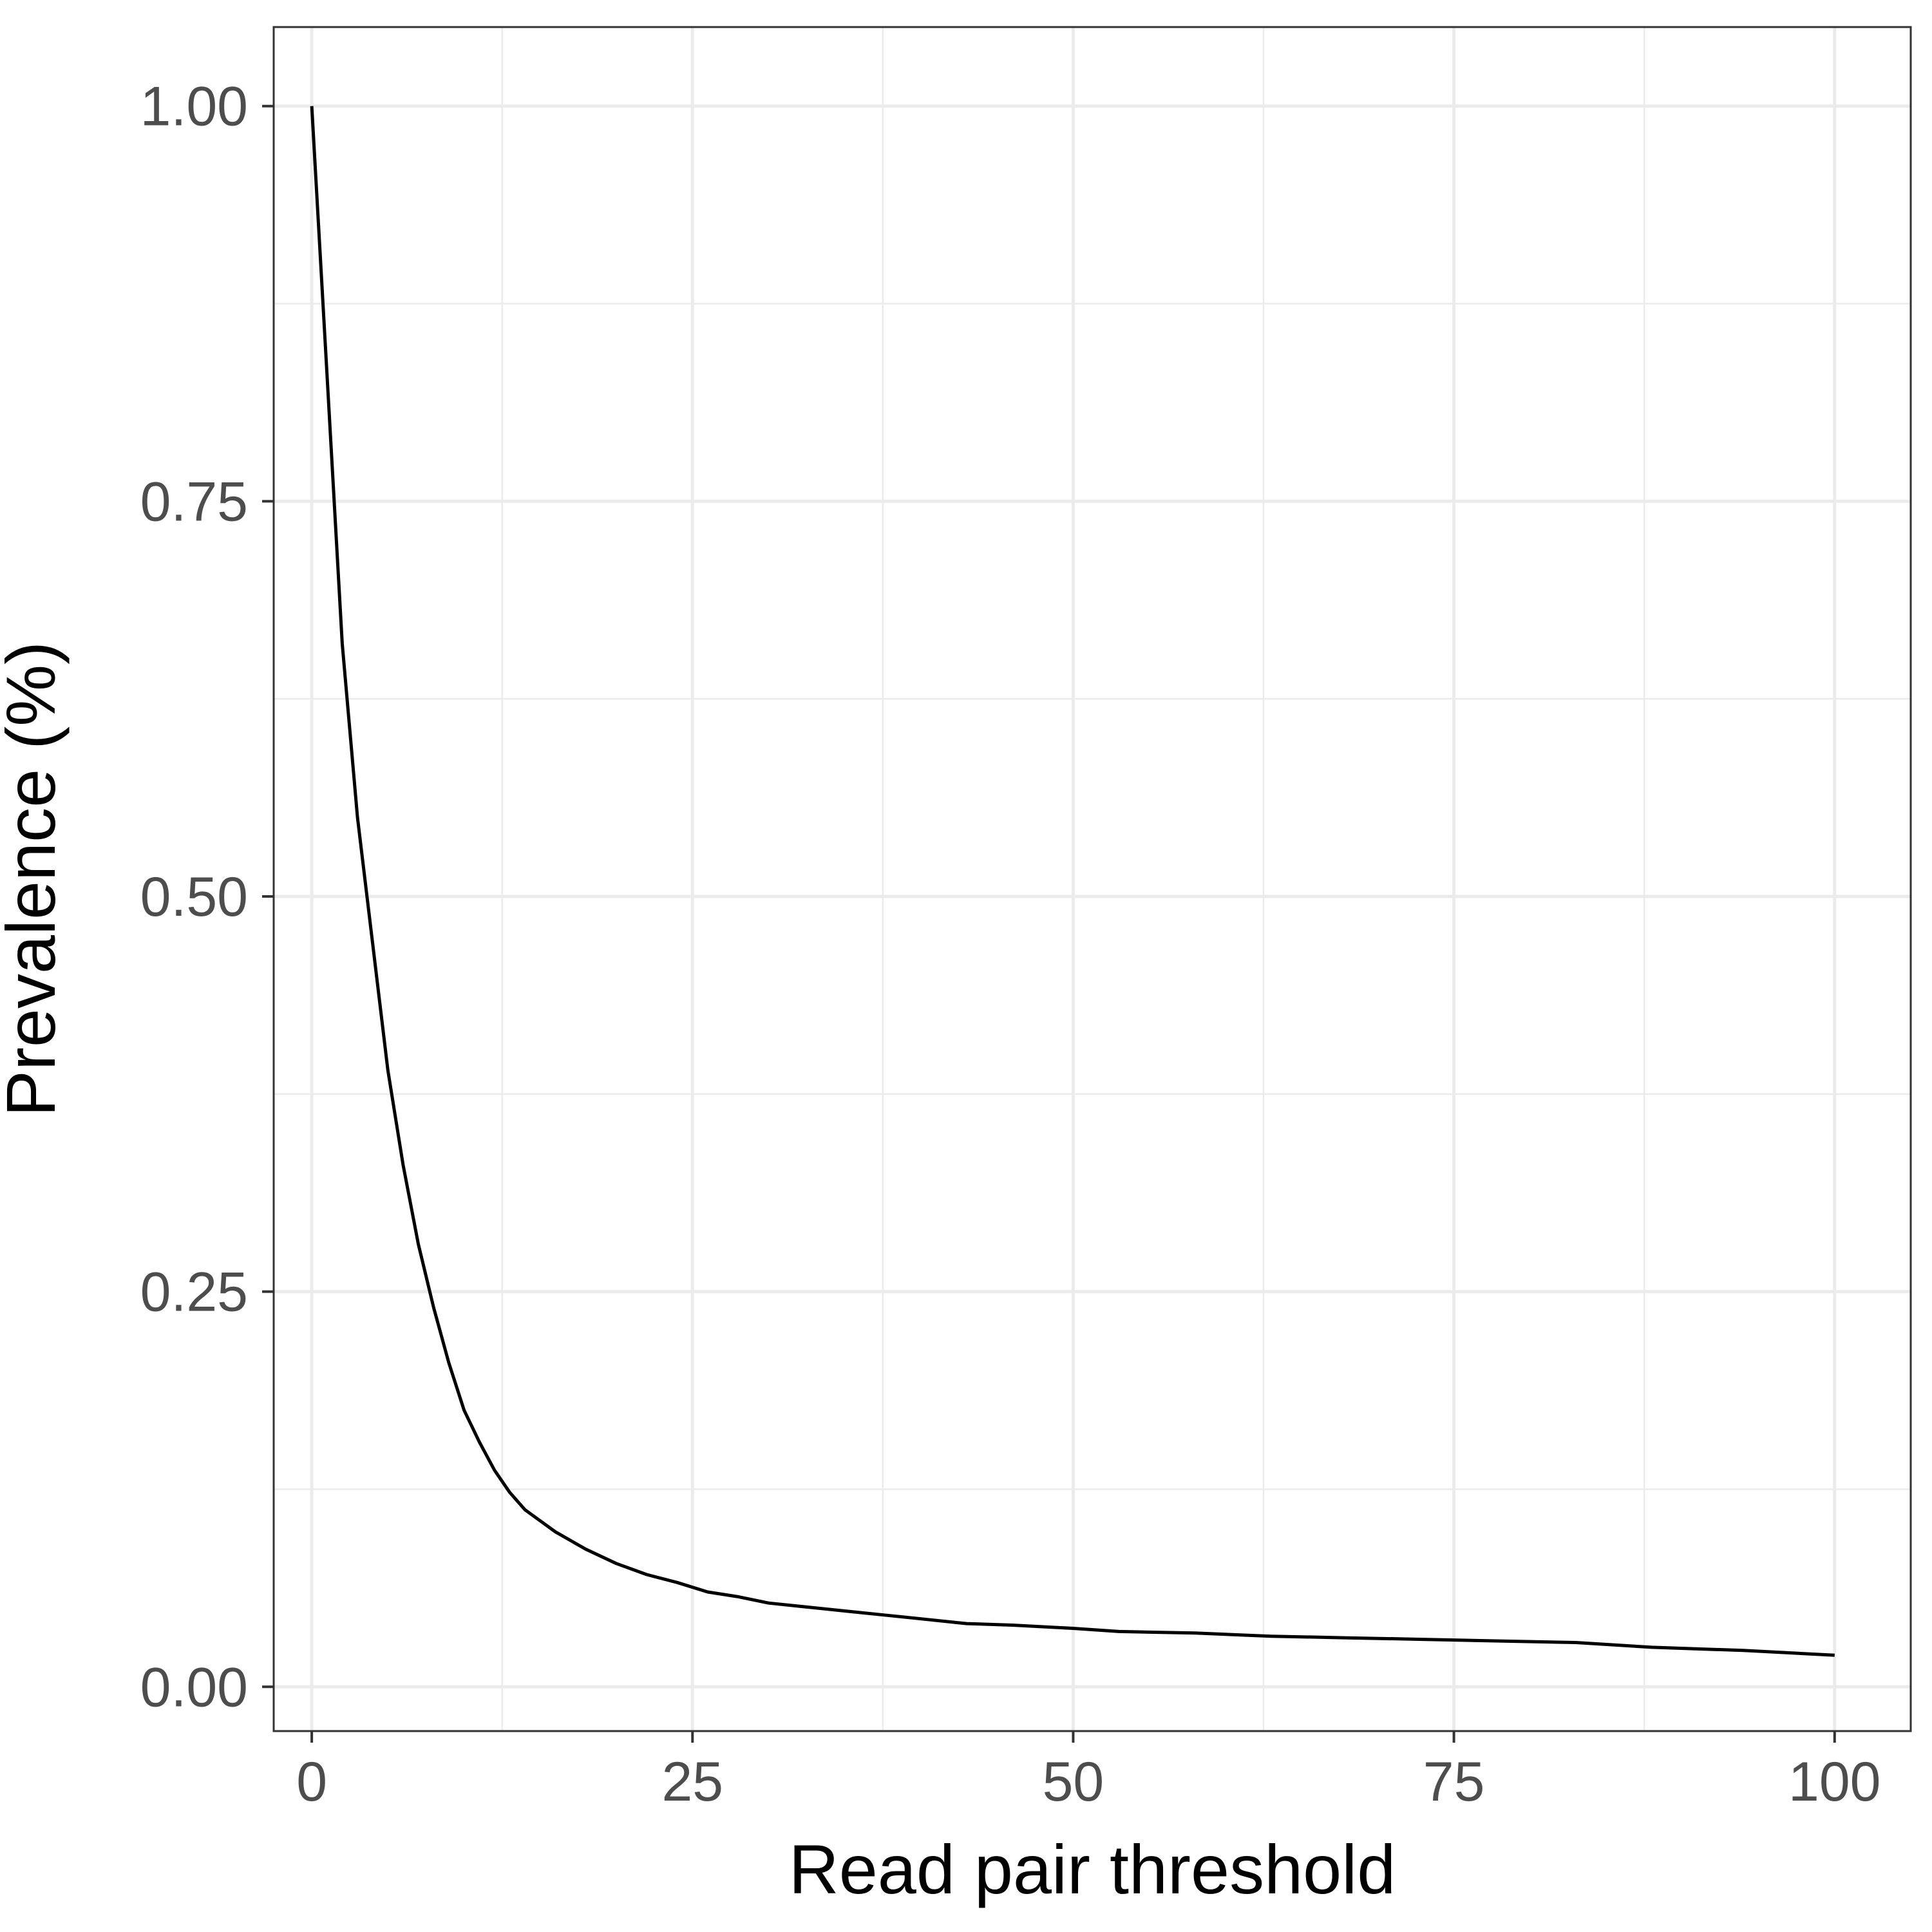 The height and width of the screenshot is (1932, 1932). What do you see at coordinates (194, 502) in the screenshot?
I see `y-tick-label: 0.75` at bounding box center [194, 502].